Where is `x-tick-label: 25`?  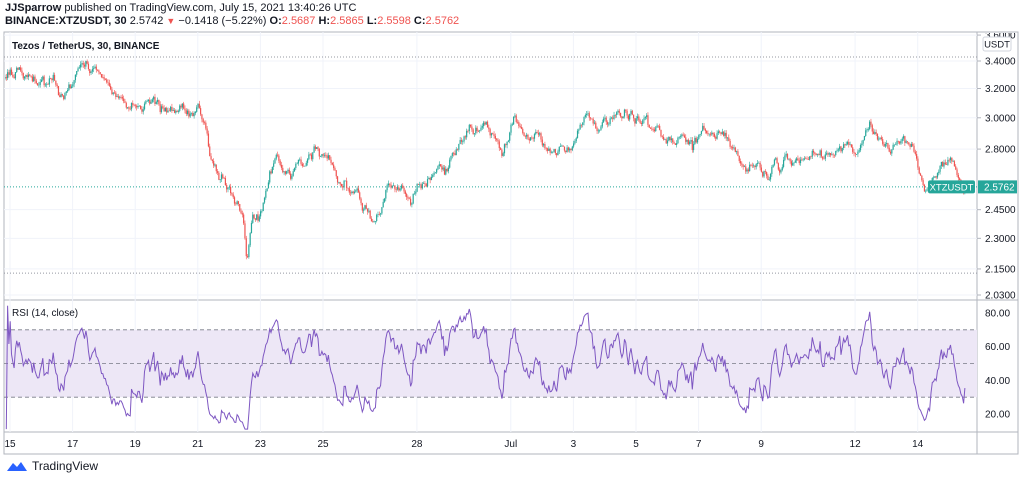 x-tick-label: 25 is located at coordinates (323, 444).